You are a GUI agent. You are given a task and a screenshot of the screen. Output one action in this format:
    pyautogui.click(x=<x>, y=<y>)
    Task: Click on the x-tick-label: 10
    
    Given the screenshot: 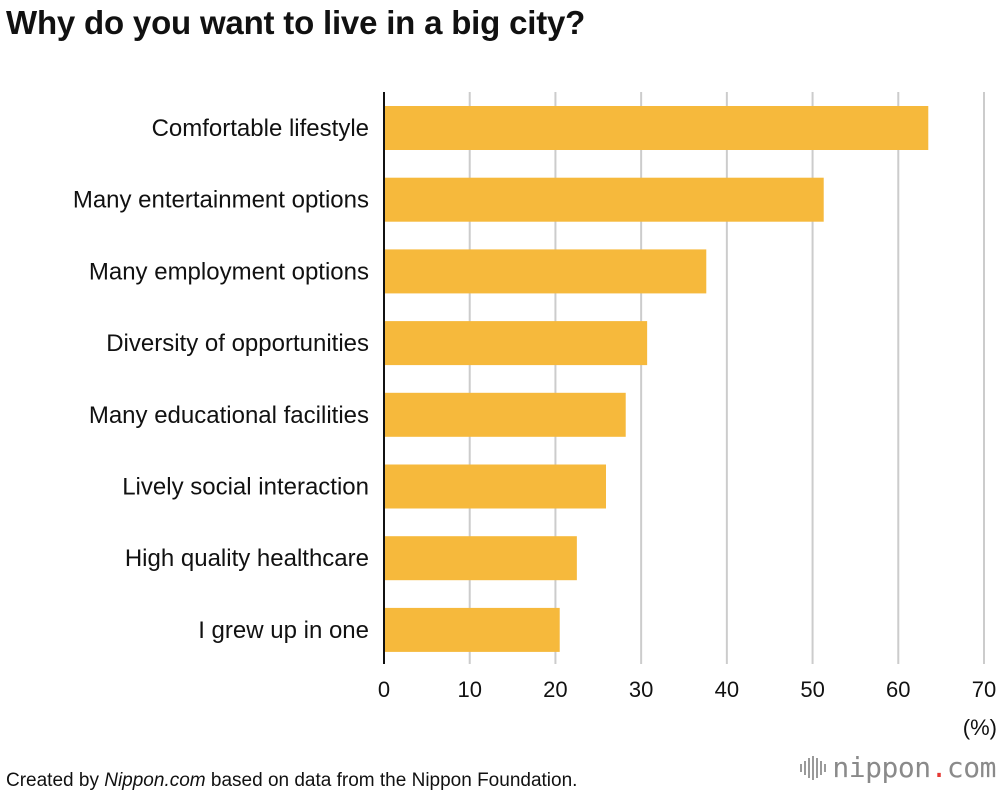 What is the action you would take?
    pyautogui.click(x=469, y=689)
    